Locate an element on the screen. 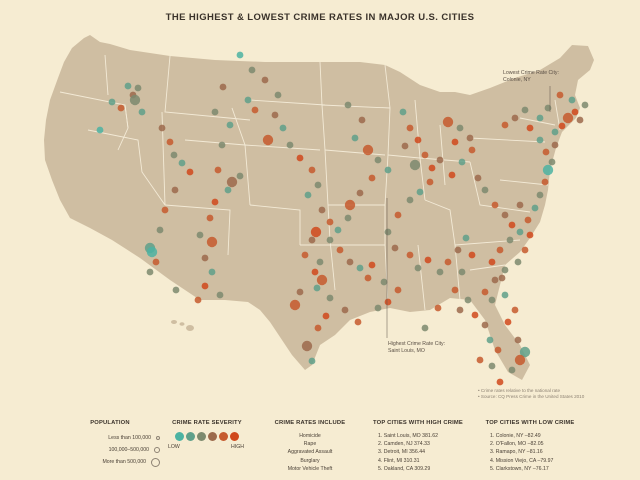 The width and height of the screenshot is (640, 480). high-crime-city: 5. Oakland, CA 309.29 is located at coordinates (404, 468).